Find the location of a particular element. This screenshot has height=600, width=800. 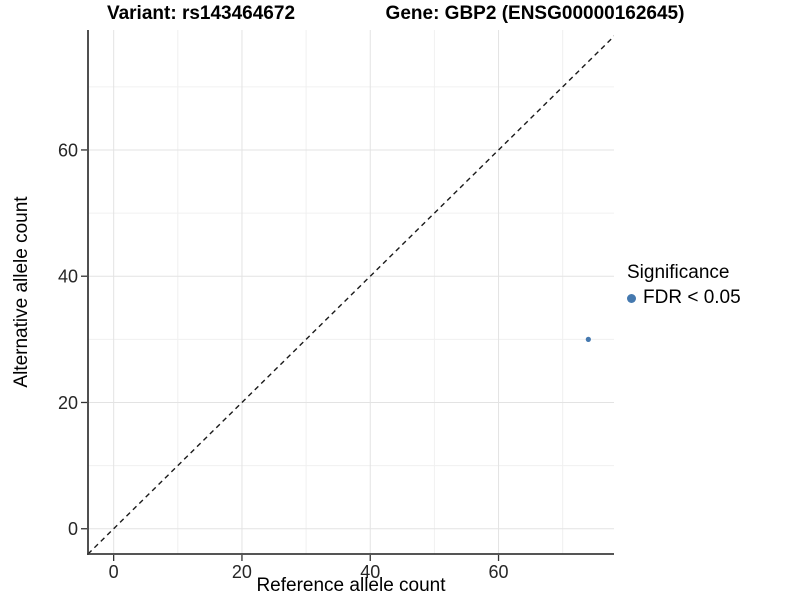

plot-title-variant: Variant: rs143464672 is located at coordinates (201, 13).